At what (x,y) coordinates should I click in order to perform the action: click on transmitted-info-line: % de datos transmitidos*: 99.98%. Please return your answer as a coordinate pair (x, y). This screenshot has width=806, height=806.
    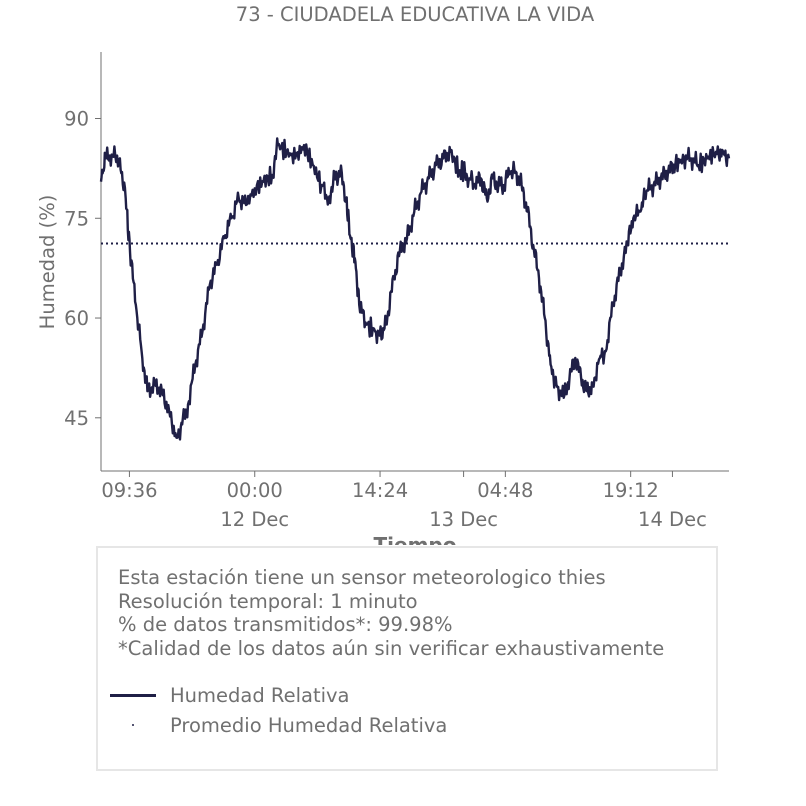
    Looking at the image, I should click on (285, 624).